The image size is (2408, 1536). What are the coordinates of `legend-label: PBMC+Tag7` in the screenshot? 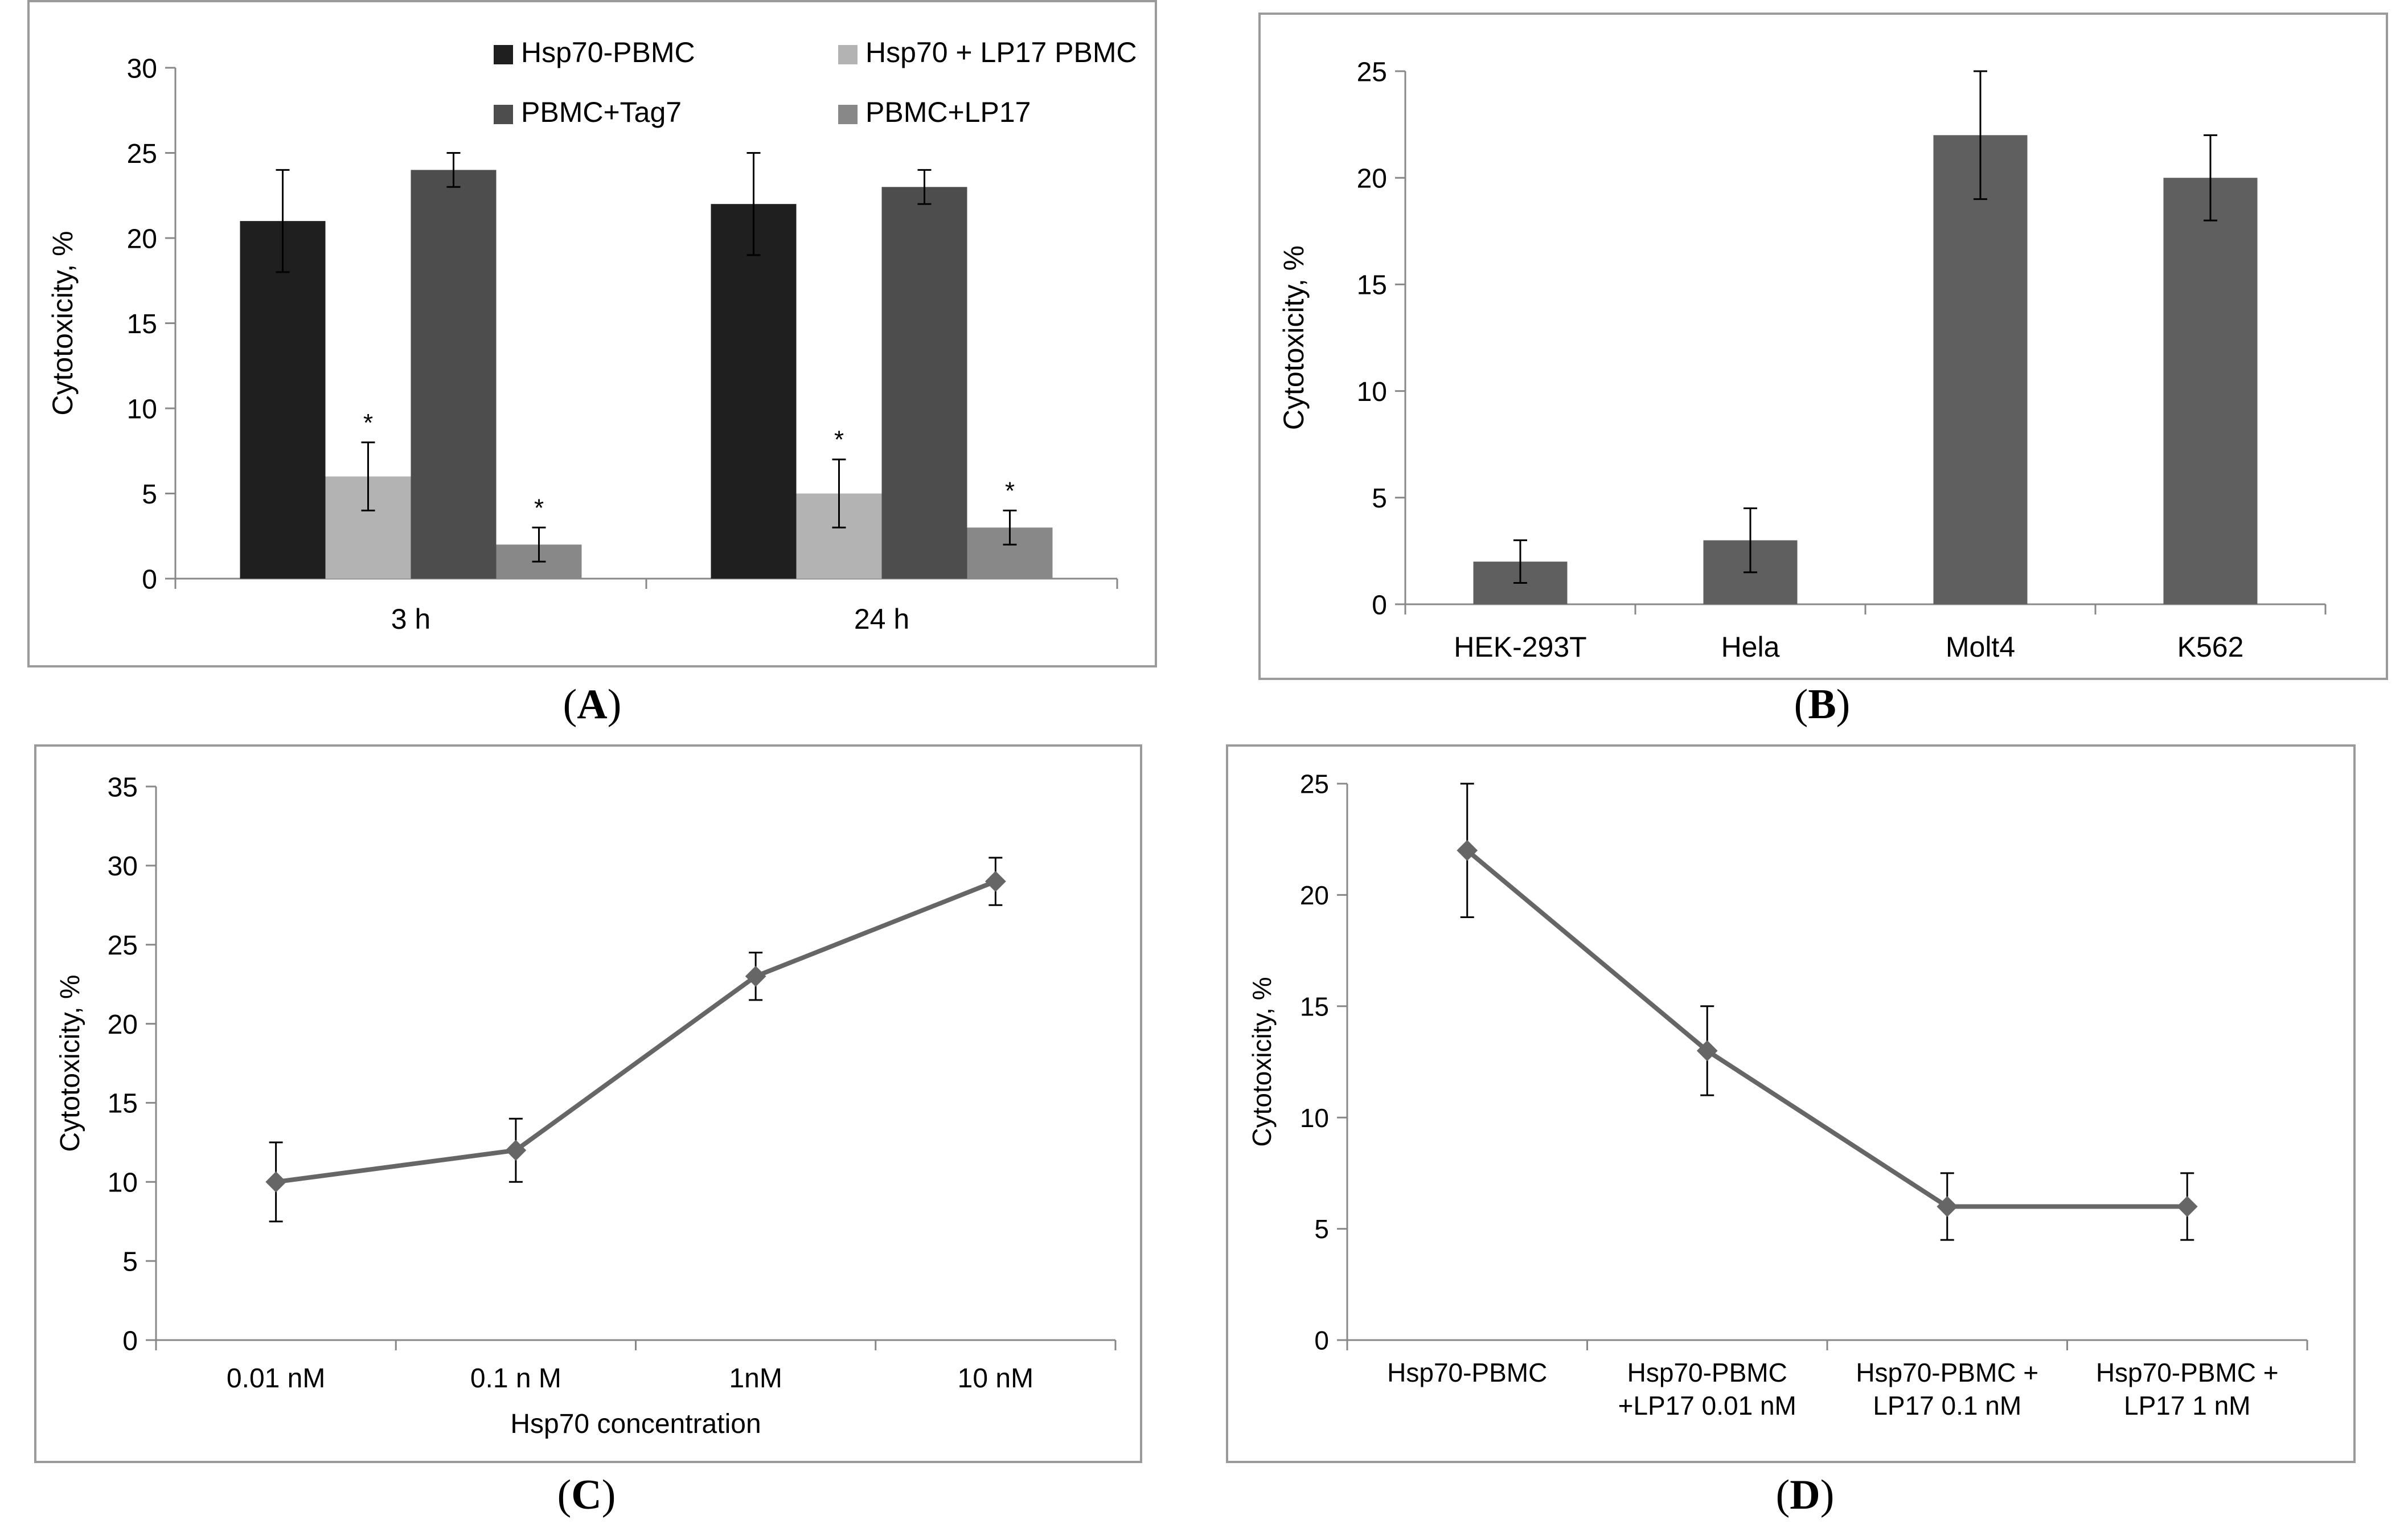 It's located at (601, 112).